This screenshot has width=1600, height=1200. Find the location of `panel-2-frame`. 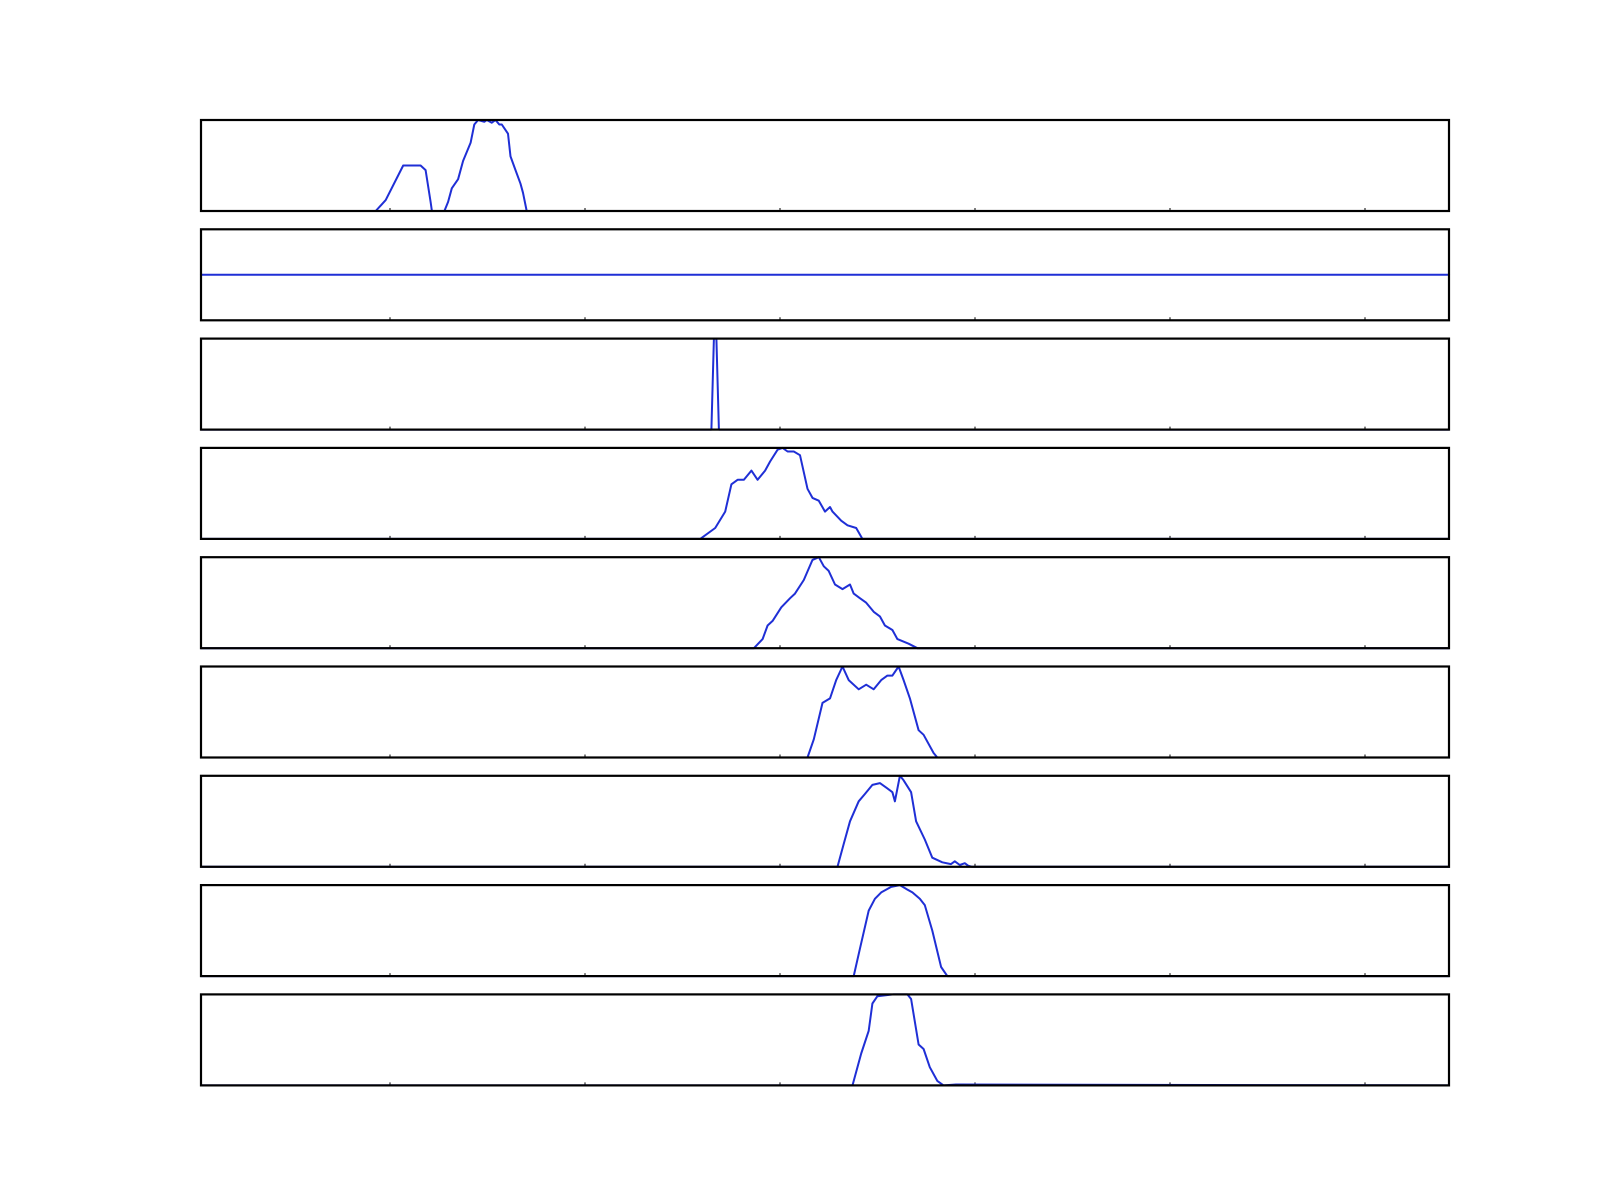

panel-2-frame is located at coordinates (825, 275).